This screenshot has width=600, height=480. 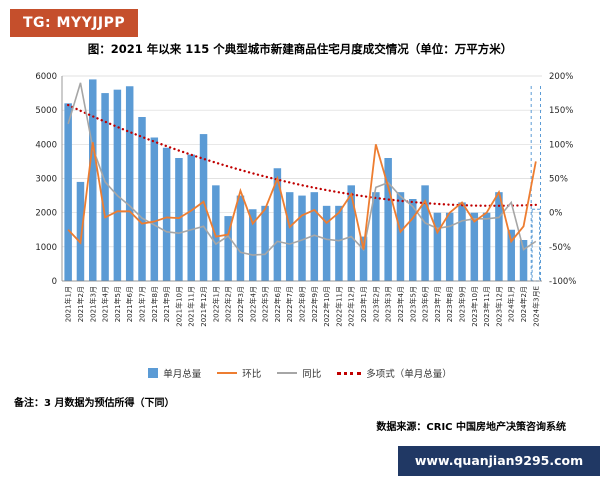 I want to click on legend-item: 单月总量, so click(x=174, y=373).